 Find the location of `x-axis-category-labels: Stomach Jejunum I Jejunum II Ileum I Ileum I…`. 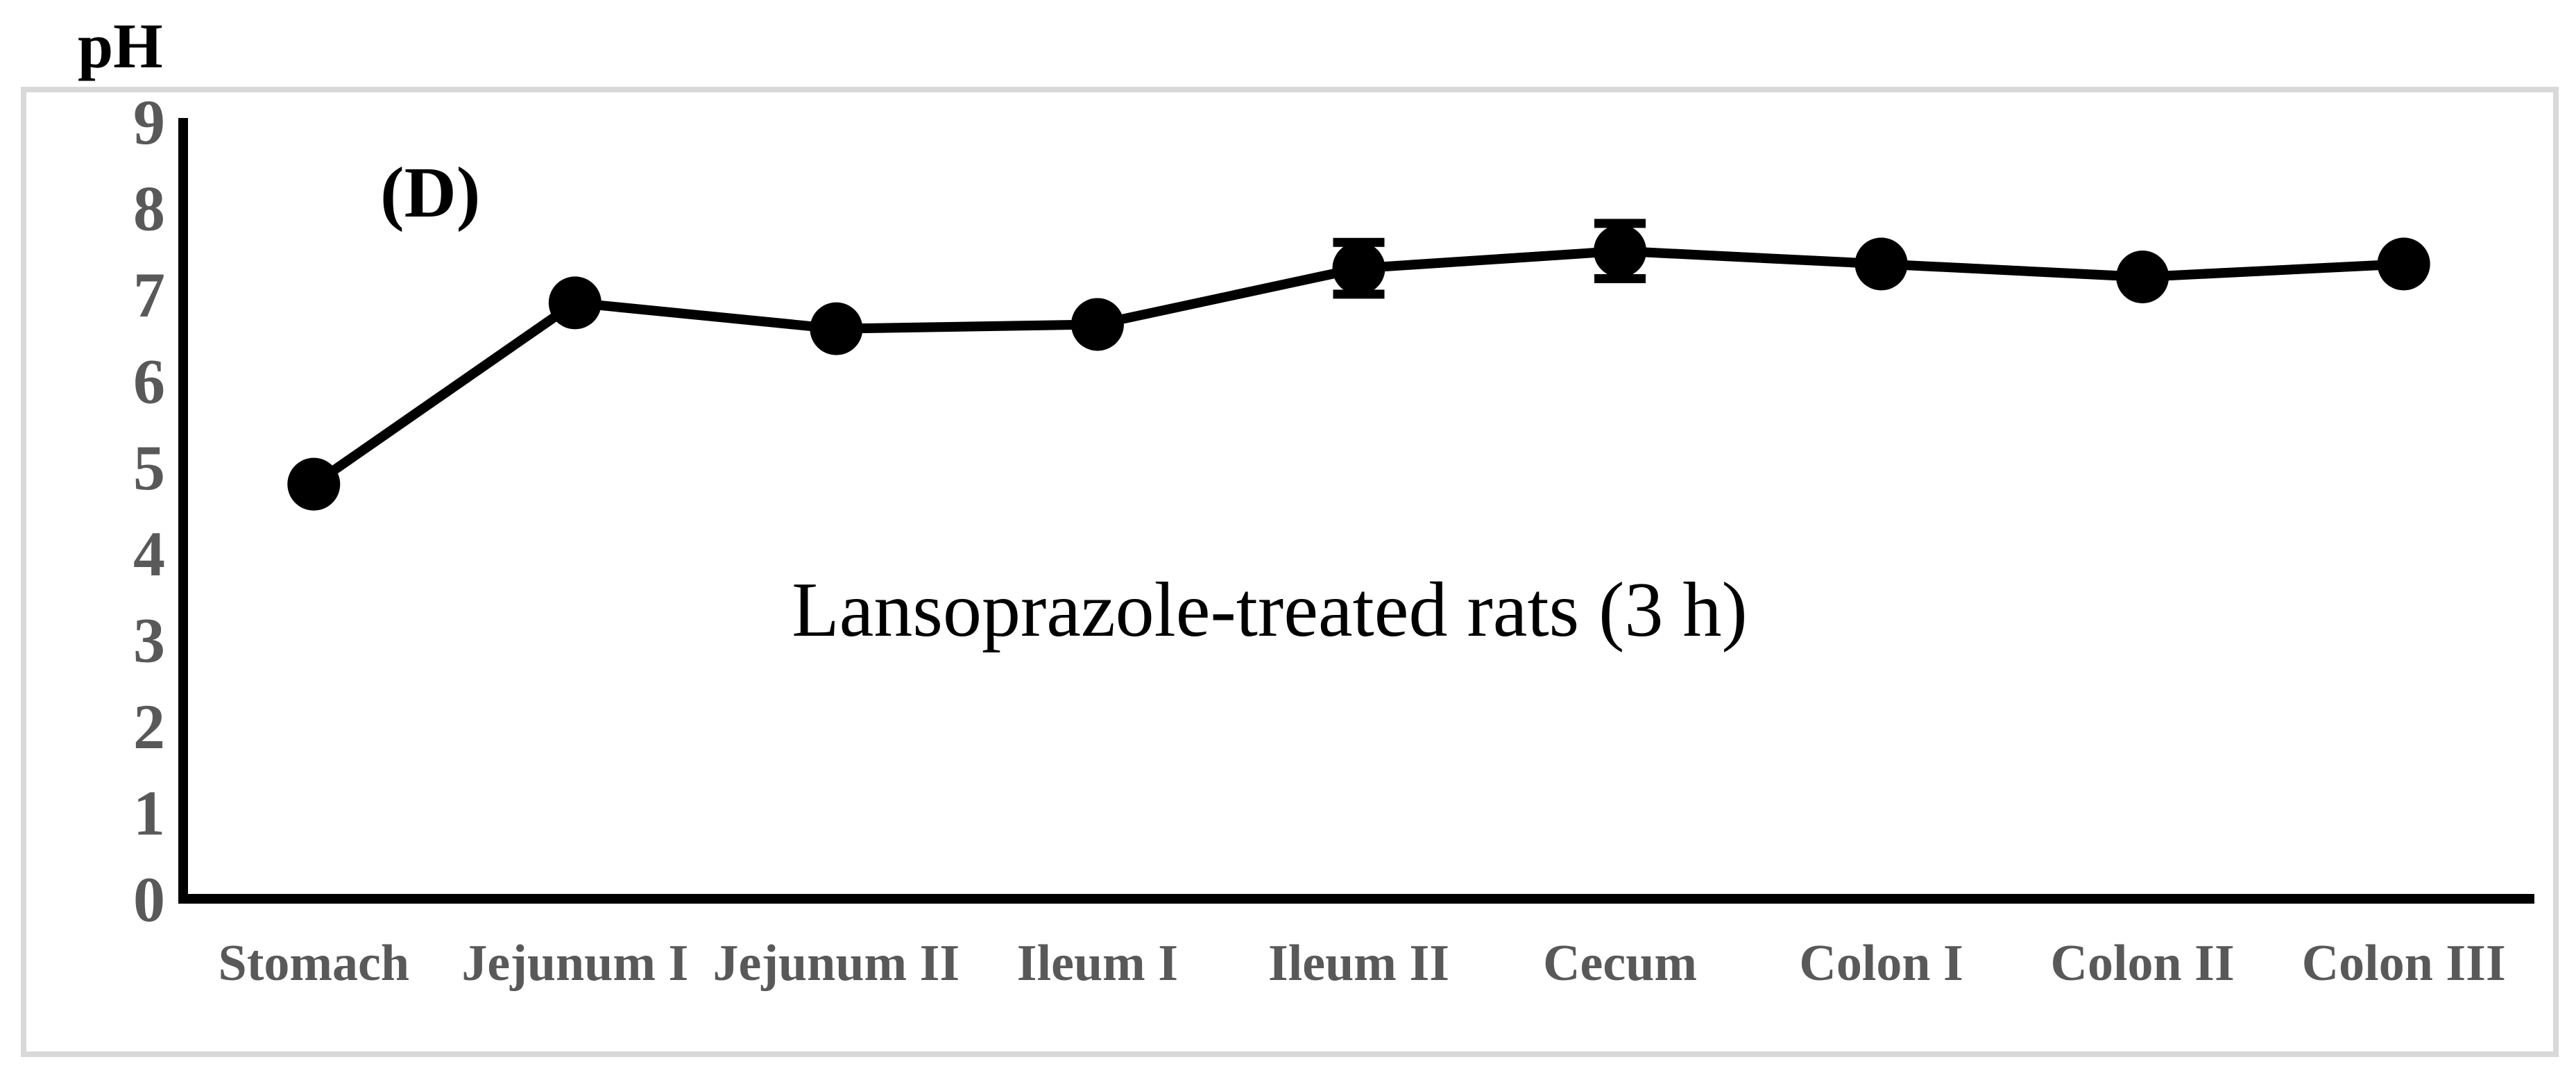

x-axis-category-labels: Stomach Jejunum I Jejunum II Ileum I Ileum I… is located at coordinates (1362, 964).